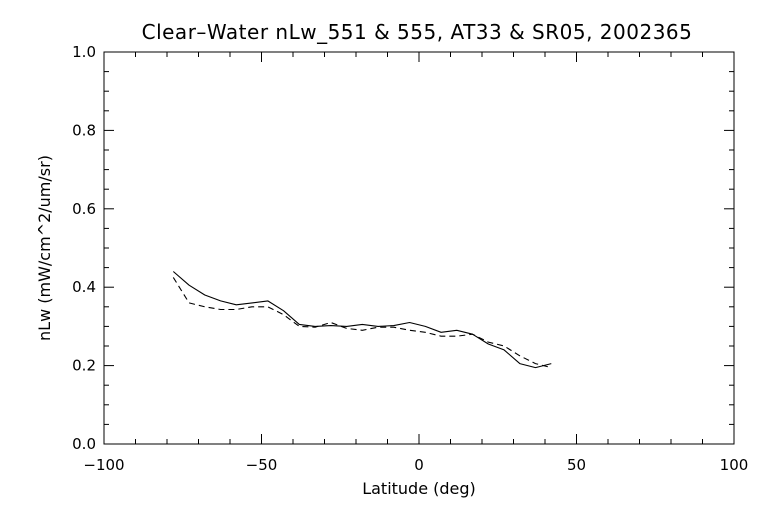  I want to click on x-tick-labels: −100 −50 0 50 100, so click(415, 465).